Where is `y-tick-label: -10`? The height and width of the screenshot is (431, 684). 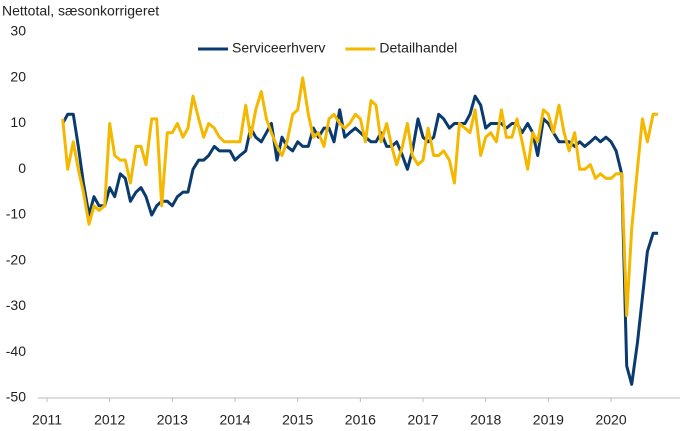
y-tick-label: -10 is located at coordinates (16, 214).